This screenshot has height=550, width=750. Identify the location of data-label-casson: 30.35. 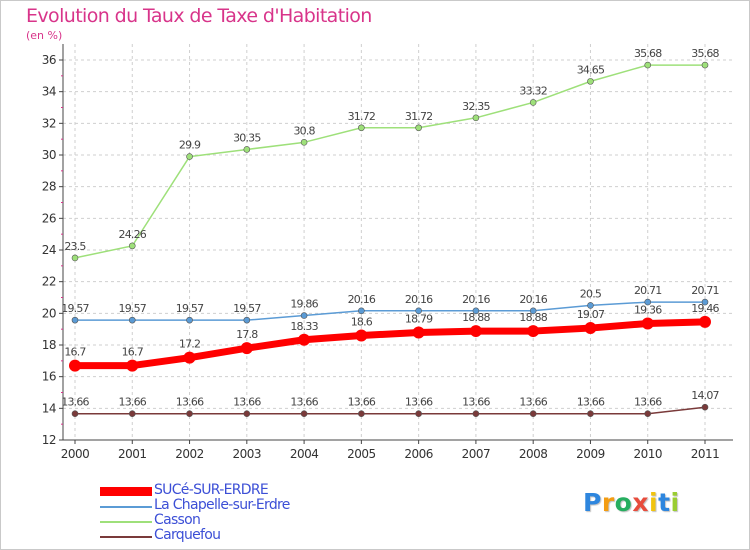
(247, 137).